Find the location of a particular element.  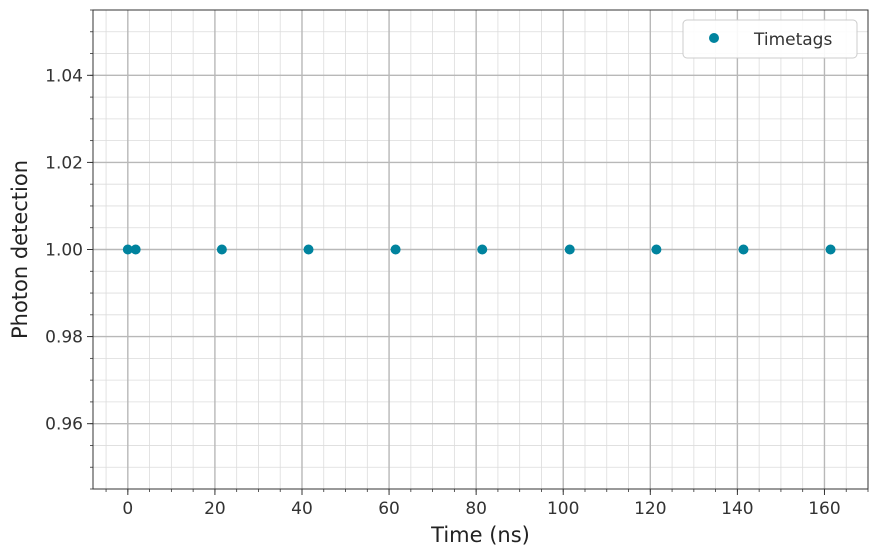

data-points is located at coordinates (479, 249).